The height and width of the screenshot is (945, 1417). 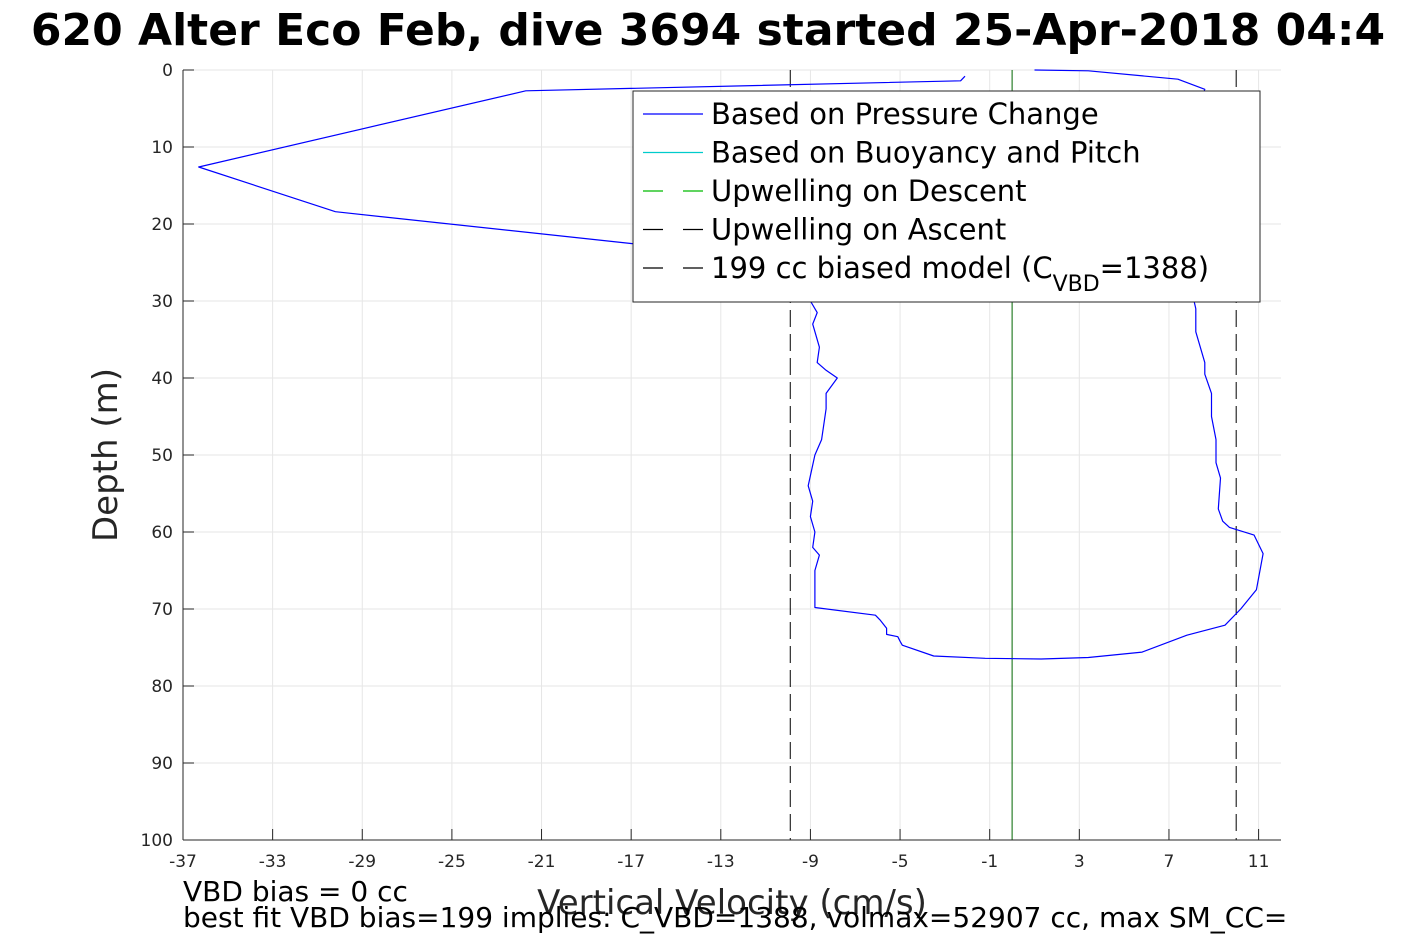 What do you see at coordinates (106, 455) in the screenshot?
I see `y-axis-label: Depth (m)` at bounding box center [106, 455].